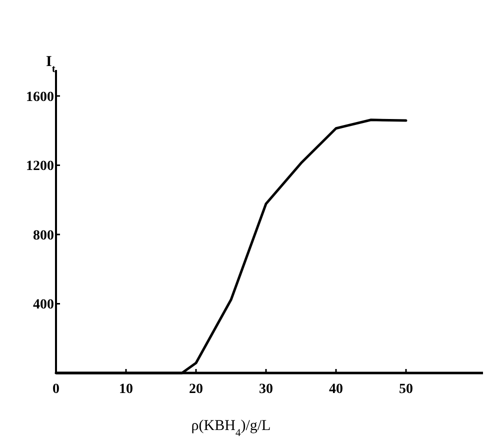 The height and width of the screenshot is (441, 485). What do you see at coordinates (336, 389) in the screenshot?
I see `x-tick-label: 40` at bounding box center [336, 389].